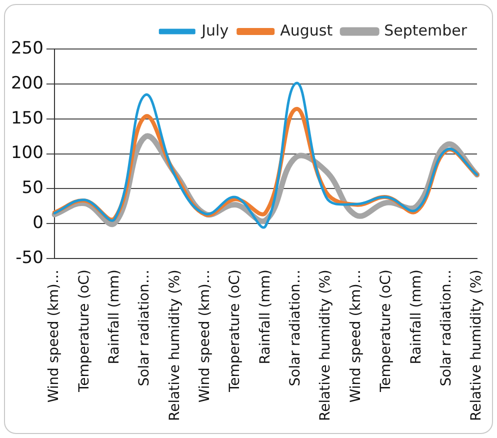 This screenshot has width=497, height=438. What do you see at coordinates (38, 223) in the screenshot?
I see `y-tick-label: 0` at bounding box center [38, 223].